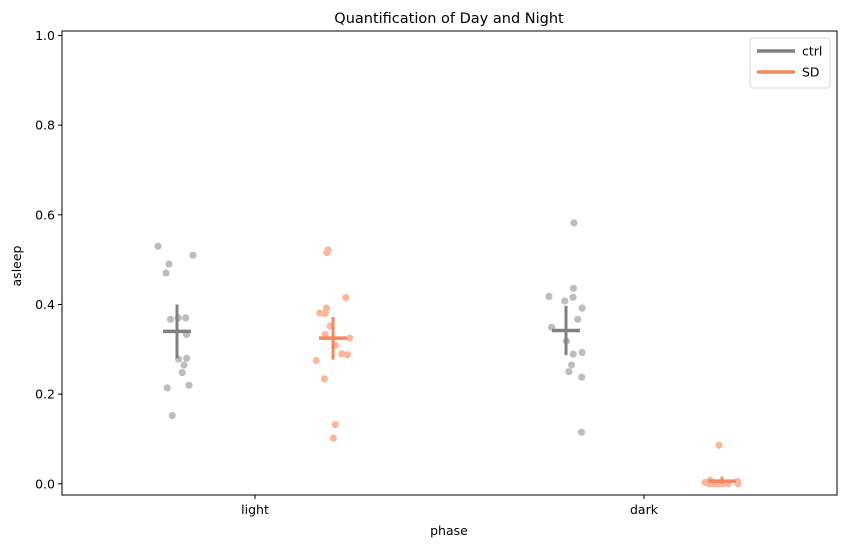 The image size is (846, 547). Describe the element at coordinates (790, 63) in the screenshot. I see `legend: ctrl SD` at that location.